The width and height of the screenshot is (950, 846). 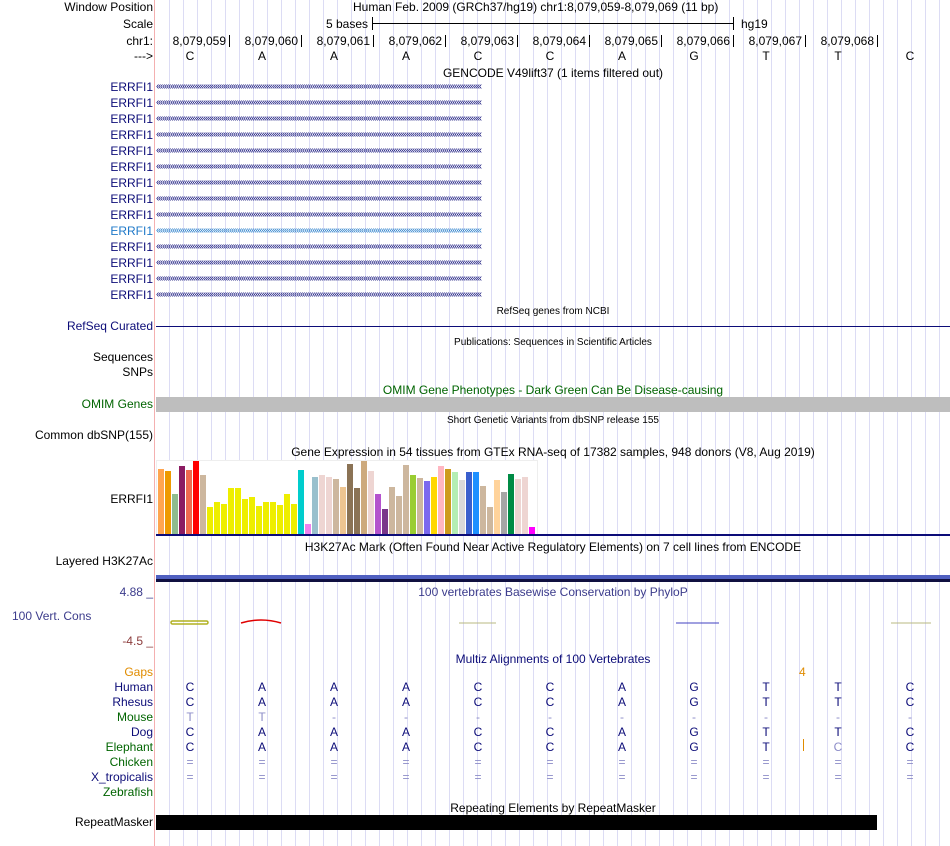 What do you see at coordinates (131, 499) in the screenshot?
I see `gtex-label: ERRFI1` at bounding box center [131, 499].